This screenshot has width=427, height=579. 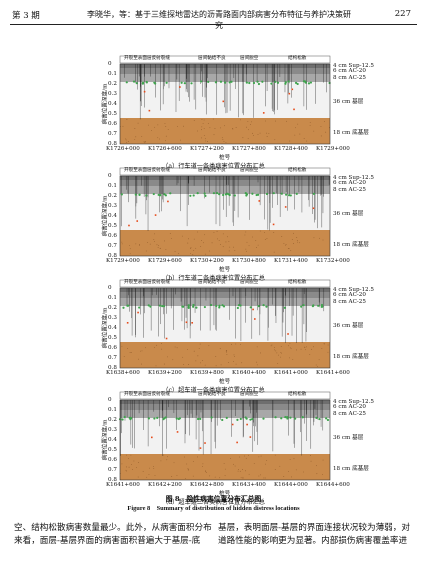 I want to click on x-tick-label: K1729+600, so click(x=165, y=261).